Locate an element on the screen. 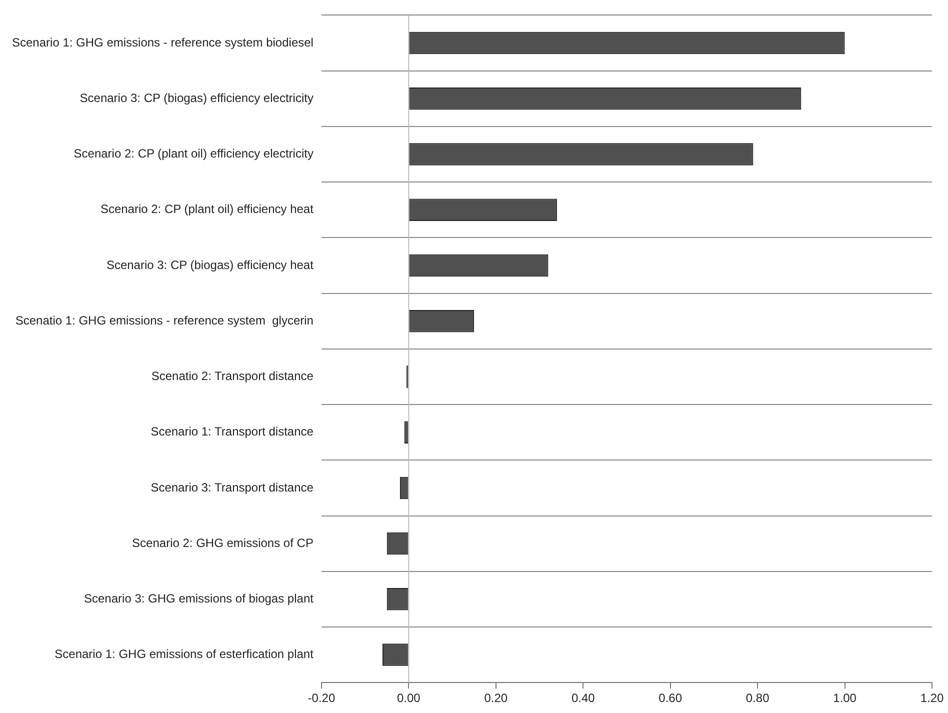 Image resolution: width=948 pixels, height=713 pixels. y-tick-label: Scenatio 1: GHG emissions - reference system glycerin is located at coordinates (164, 320).